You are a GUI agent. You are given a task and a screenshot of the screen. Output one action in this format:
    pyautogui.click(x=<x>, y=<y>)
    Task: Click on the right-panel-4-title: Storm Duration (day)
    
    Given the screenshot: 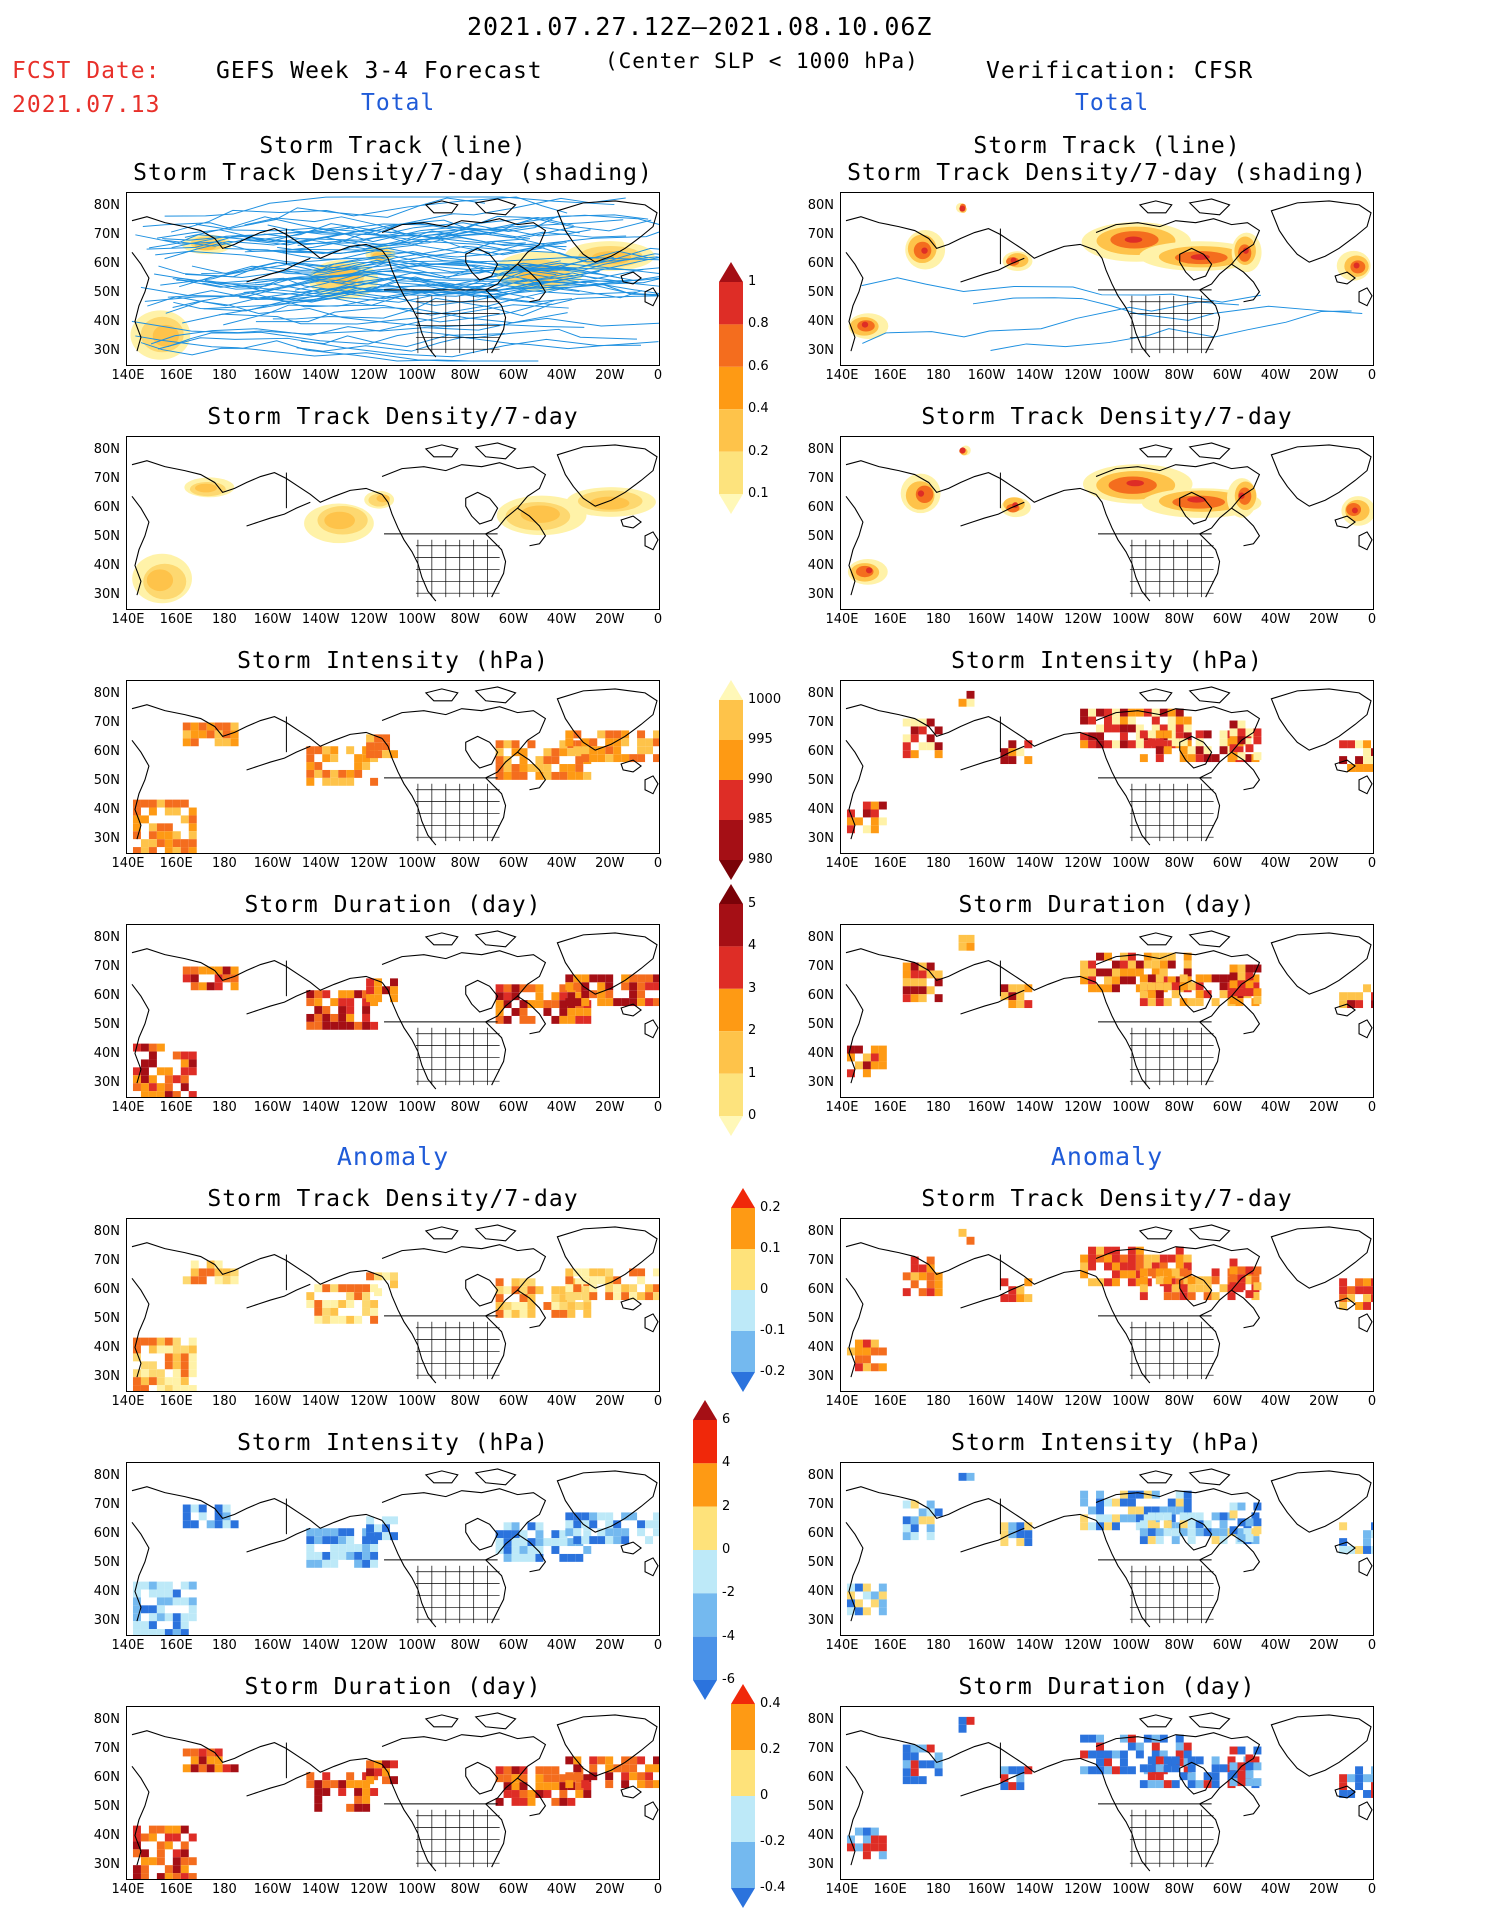 What is the action you would take?
    pyautogui.click(x=1107, y=905)
    